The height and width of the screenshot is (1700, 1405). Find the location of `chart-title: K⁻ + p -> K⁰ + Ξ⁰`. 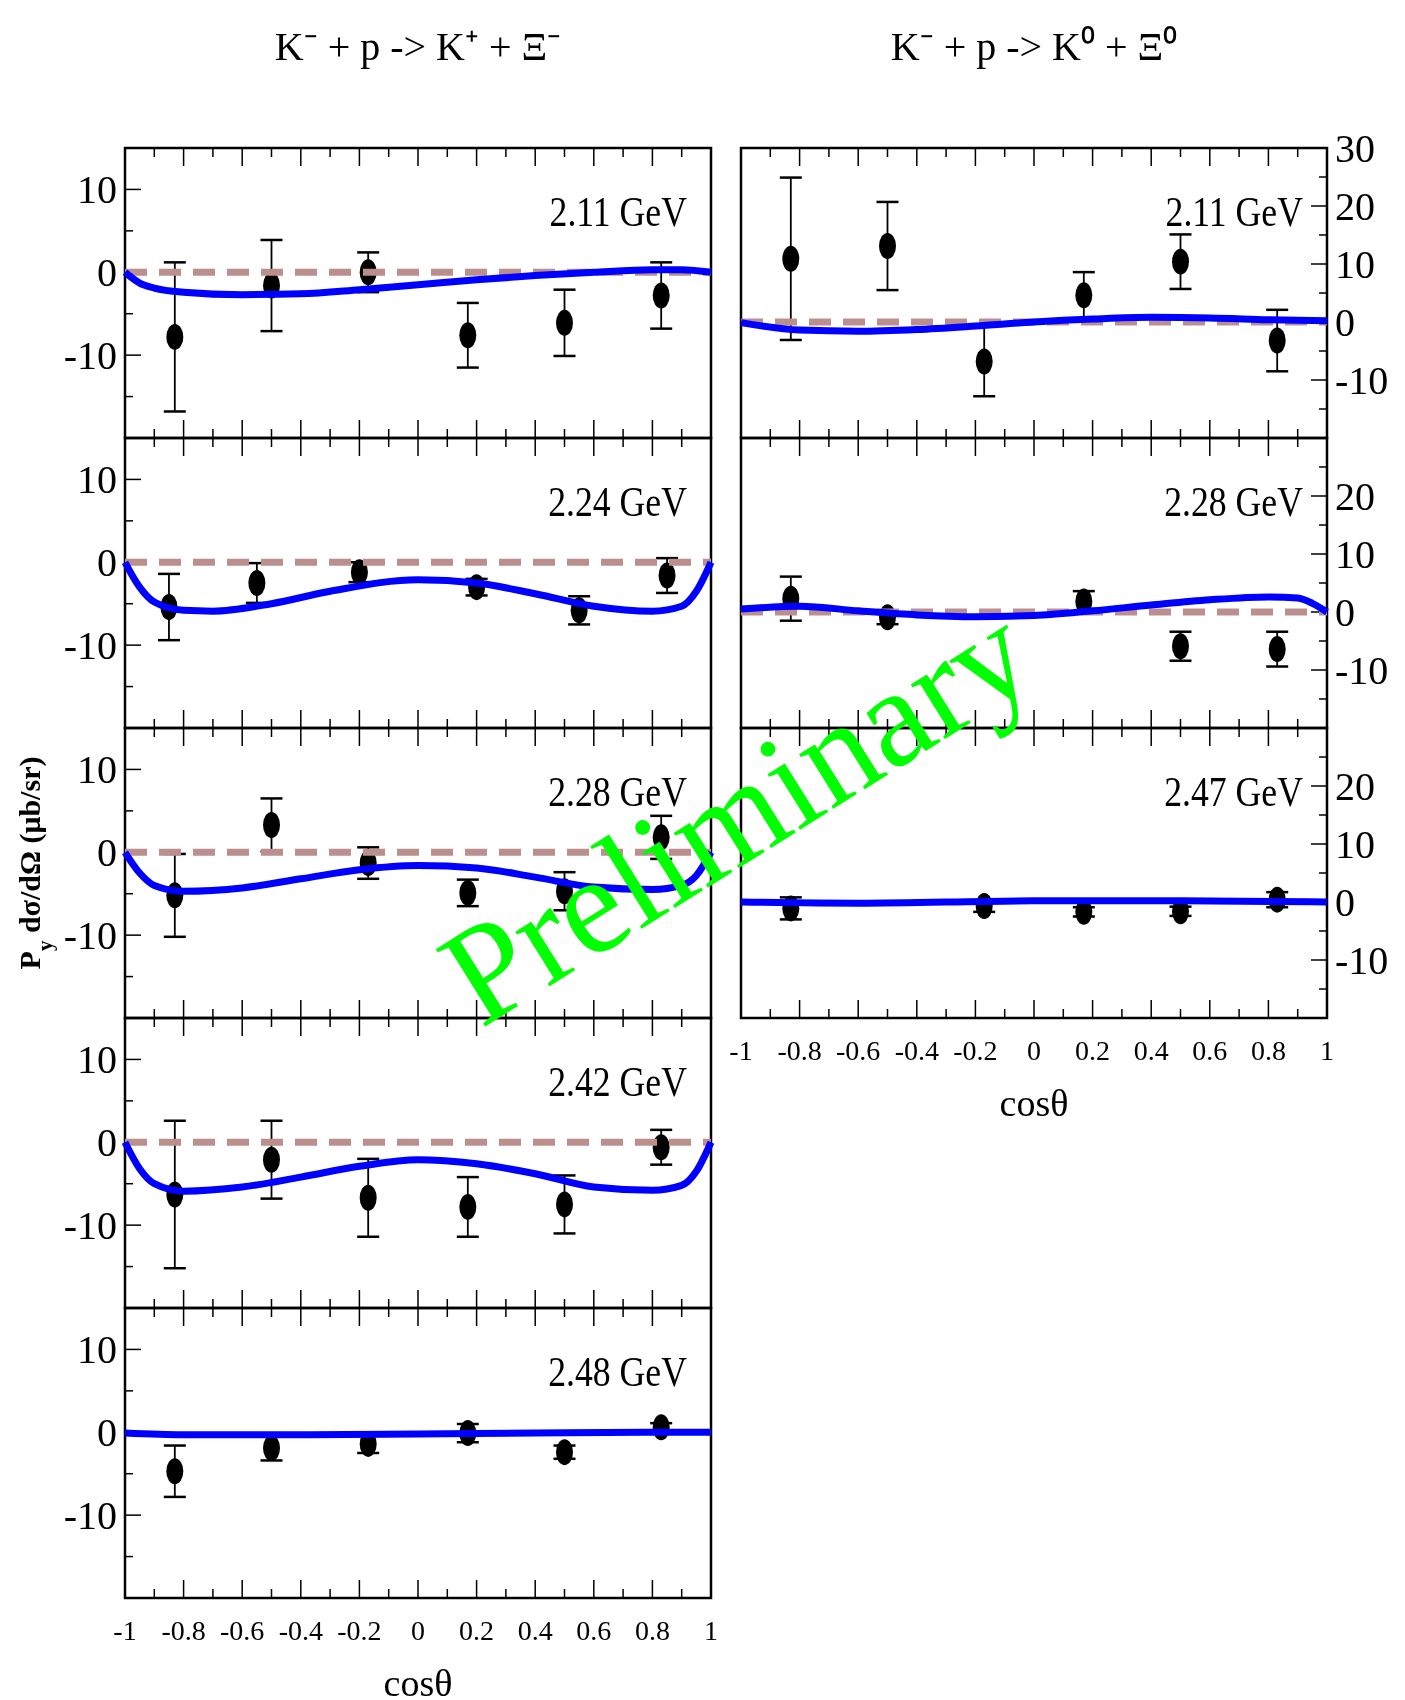

chart-title: K⁻ + p -> K⁰ + Ξ⁰ is located at coordinates (1034, 46).